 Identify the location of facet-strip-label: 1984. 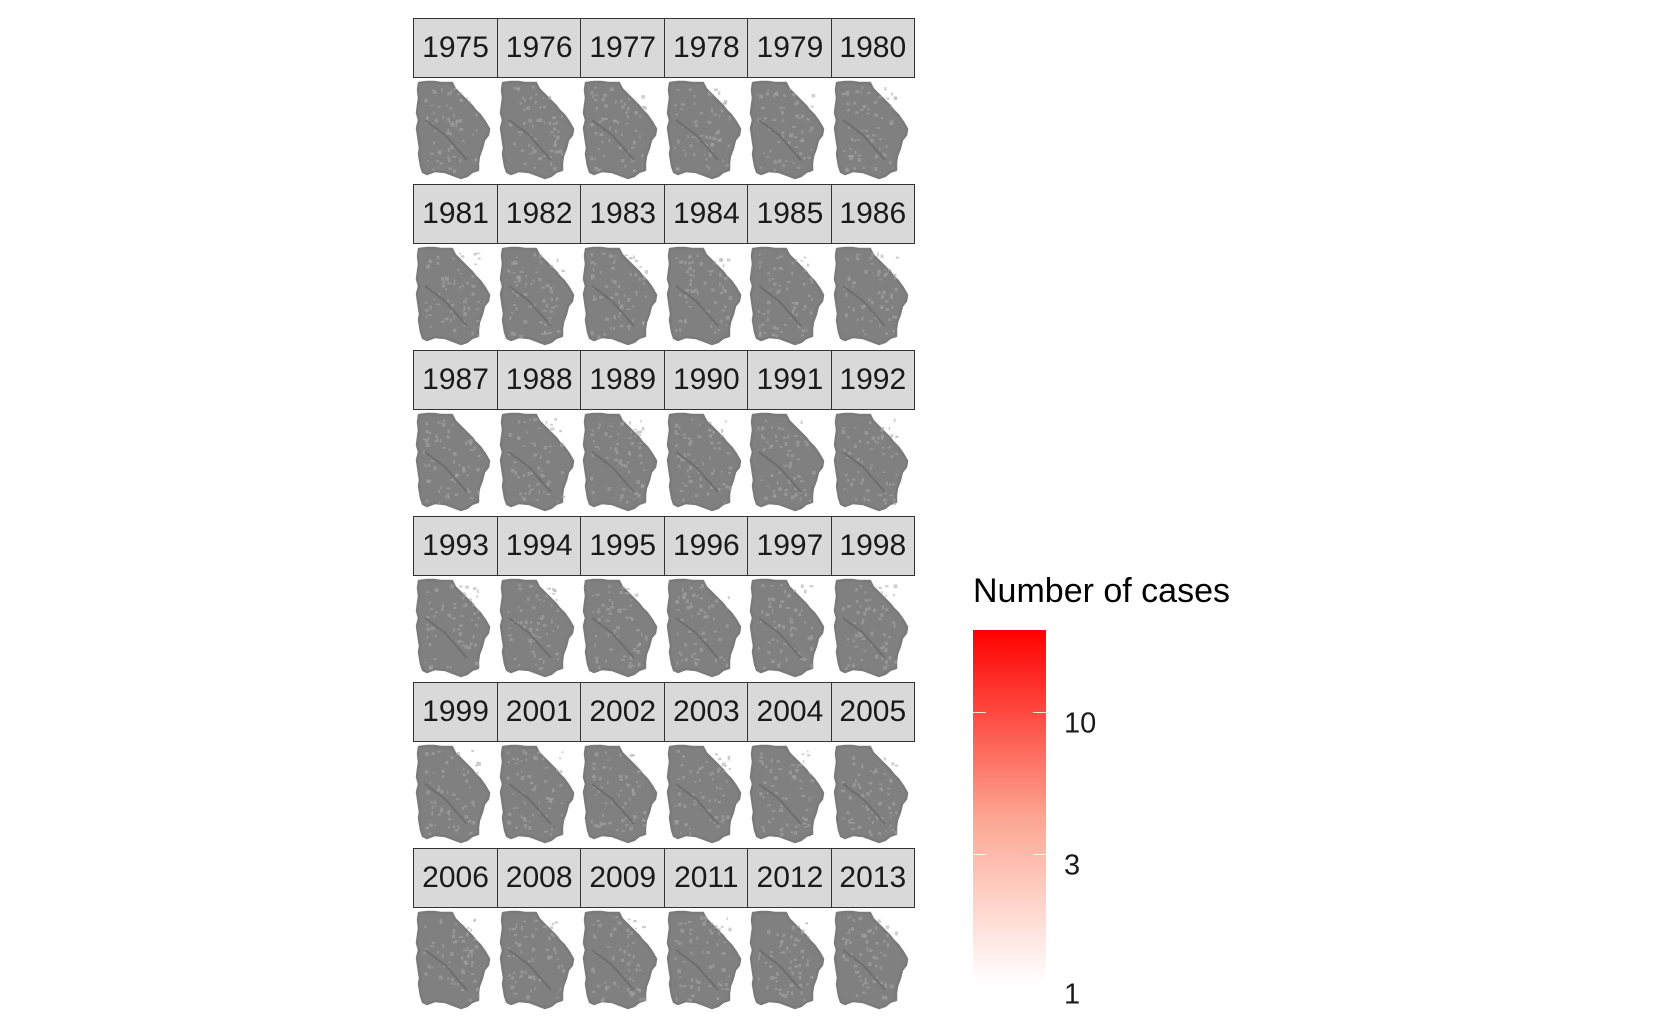
(706, 214).